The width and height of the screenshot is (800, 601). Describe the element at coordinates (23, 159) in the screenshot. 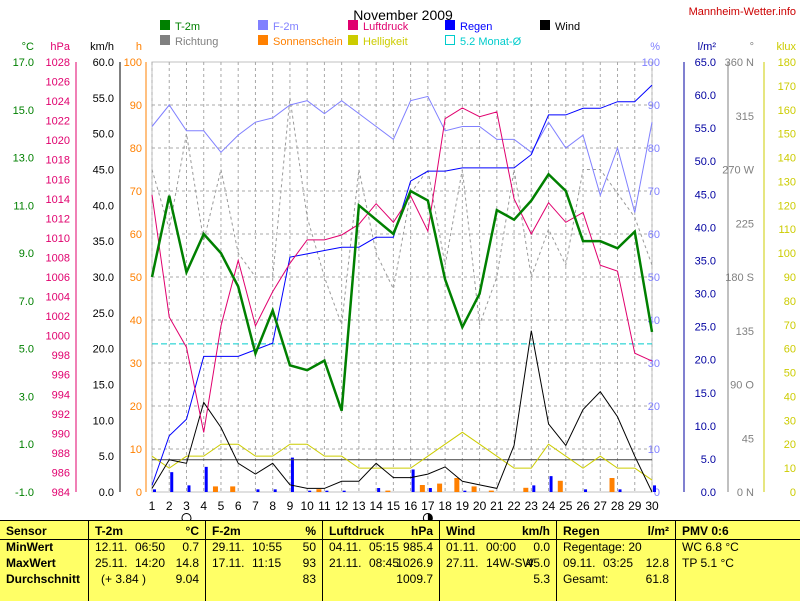

I see `axis-tick-label: 13.0` at that location.